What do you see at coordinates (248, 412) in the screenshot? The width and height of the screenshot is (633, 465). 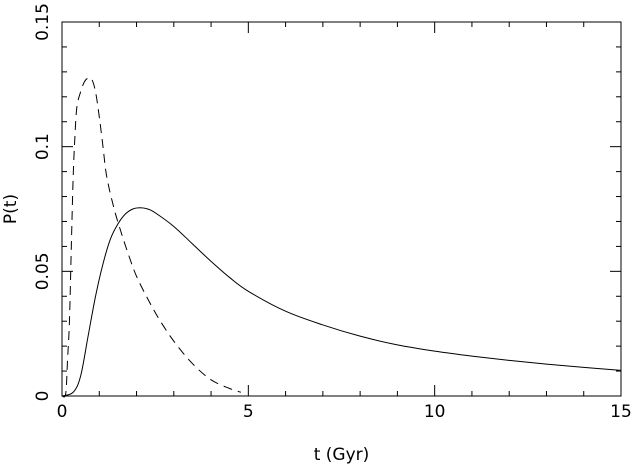 I see `x-tick-label: 5` at bounding box center [248, 412].